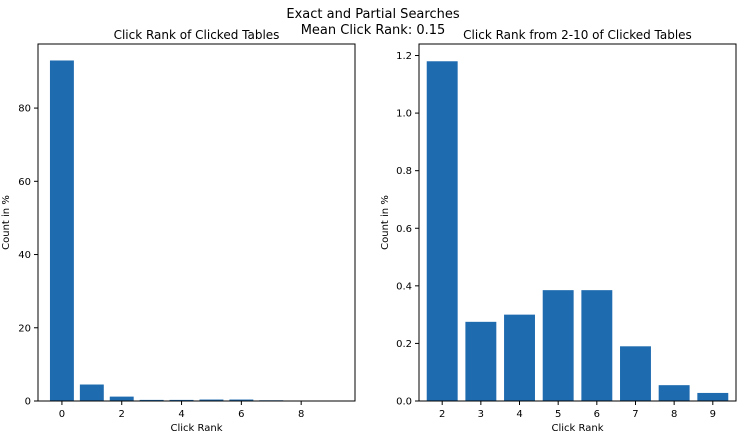  Describe the element at coordinates (713, 414) in the screenshot. I see `x-tick-label-9: 9` at that location.